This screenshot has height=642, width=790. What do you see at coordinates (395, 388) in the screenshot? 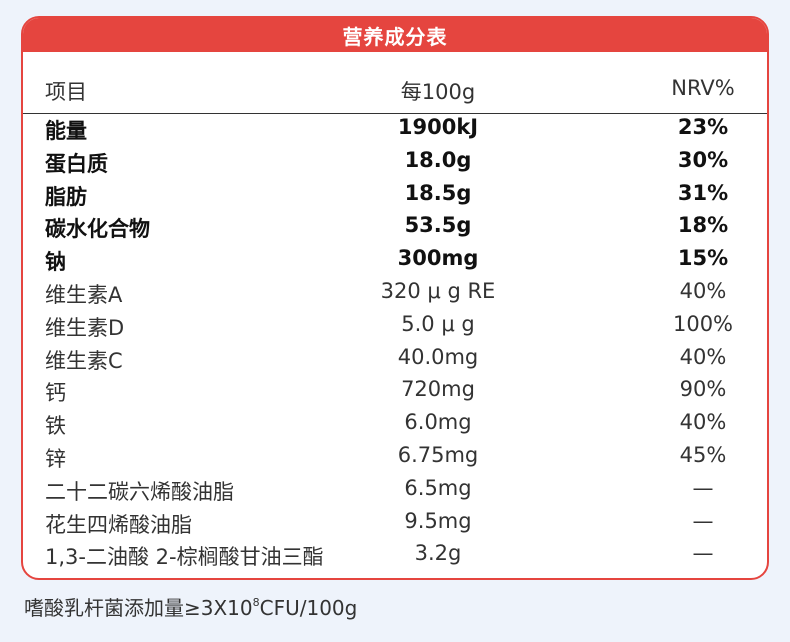
I see `table-row: 钙 720mg 90%` at bounding box center [395, 388].